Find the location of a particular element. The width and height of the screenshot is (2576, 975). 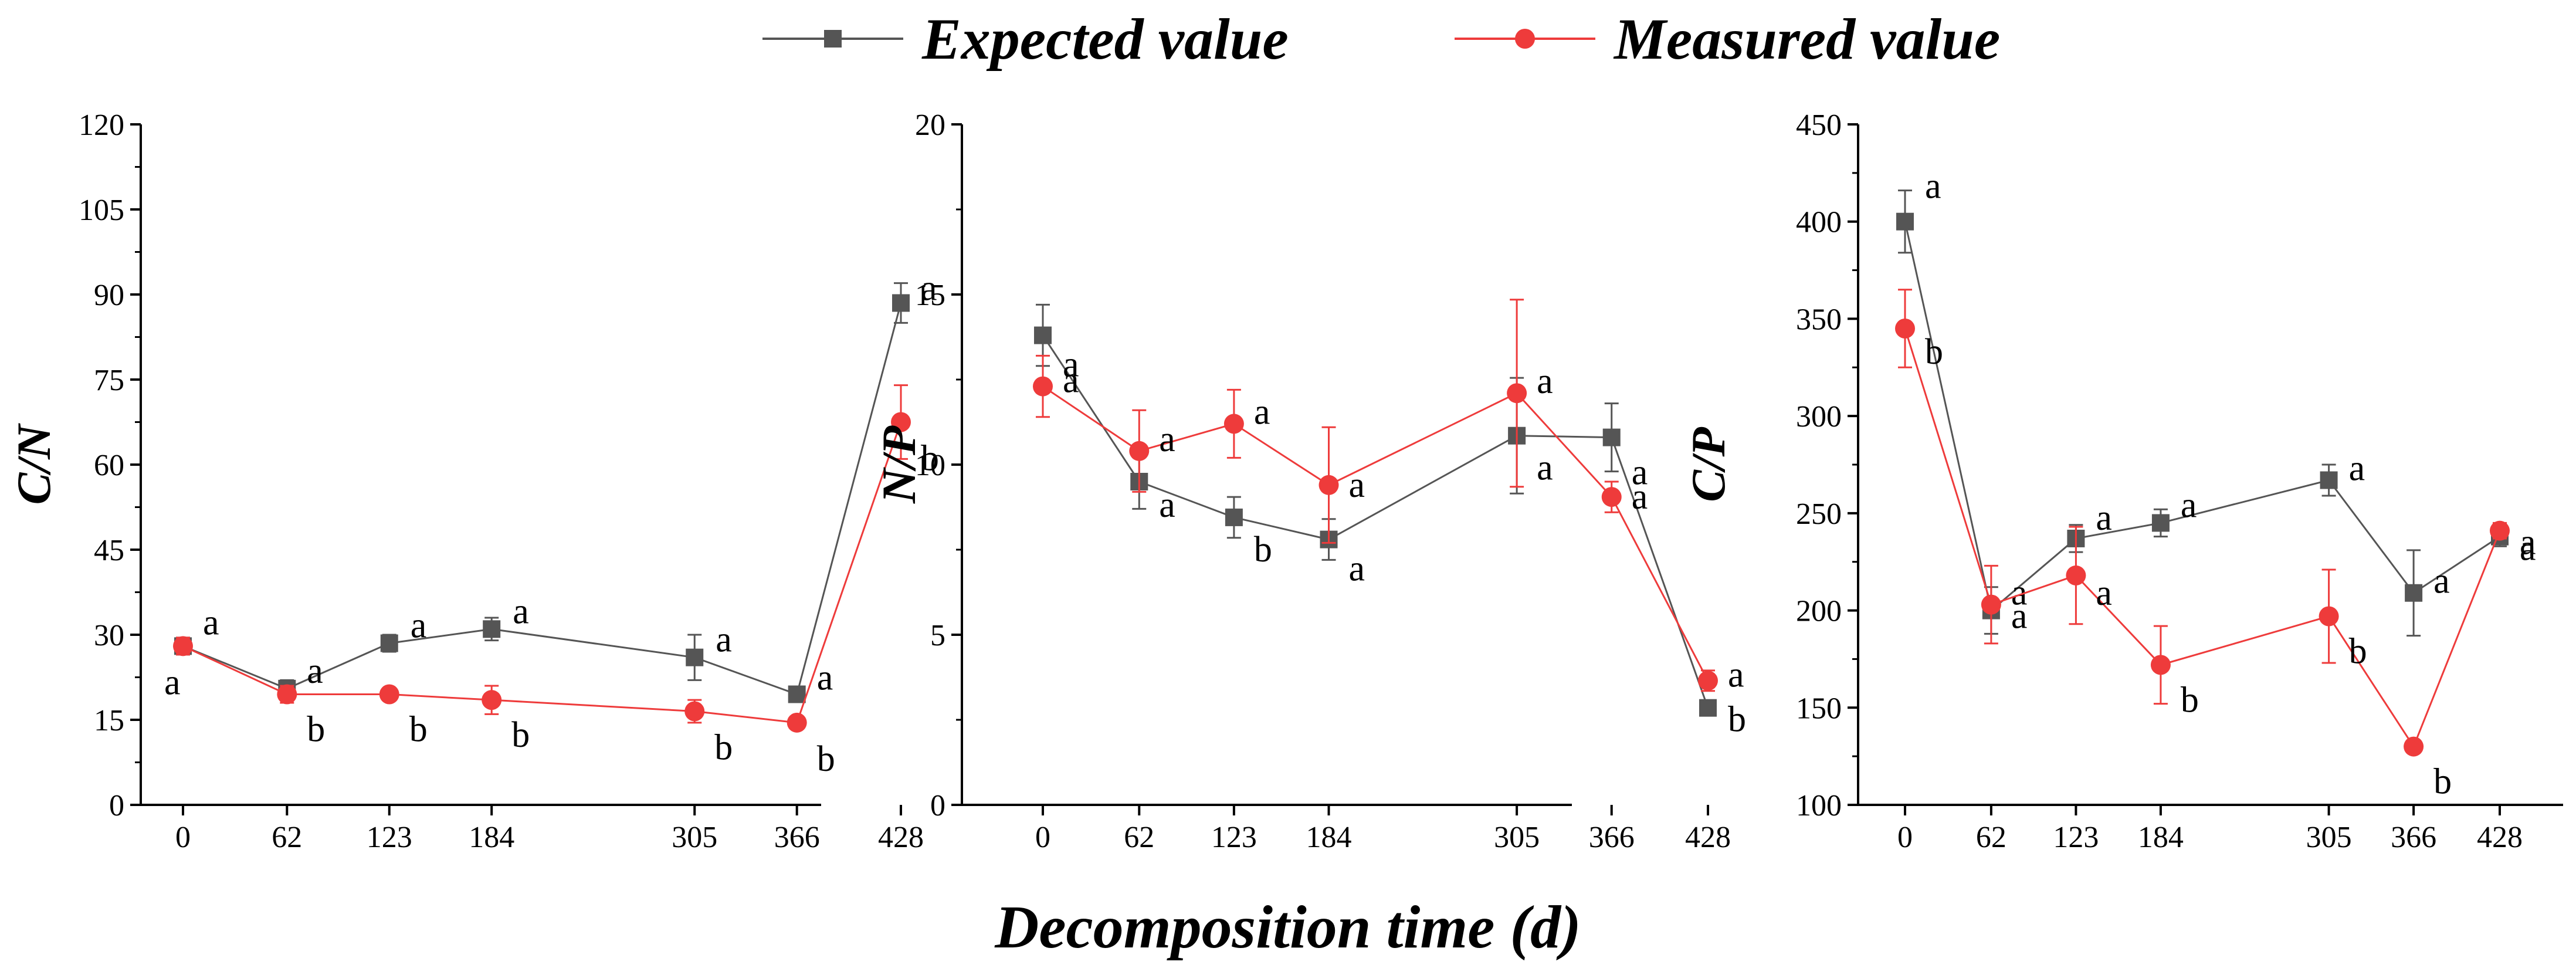

y-tick-label: 10 is located at coordinates (930, 466).